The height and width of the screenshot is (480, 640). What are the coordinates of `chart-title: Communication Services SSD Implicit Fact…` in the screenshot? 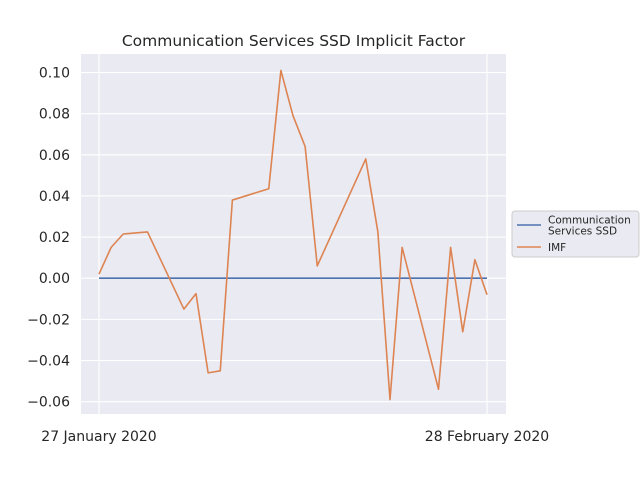 It's located at (294, 41).